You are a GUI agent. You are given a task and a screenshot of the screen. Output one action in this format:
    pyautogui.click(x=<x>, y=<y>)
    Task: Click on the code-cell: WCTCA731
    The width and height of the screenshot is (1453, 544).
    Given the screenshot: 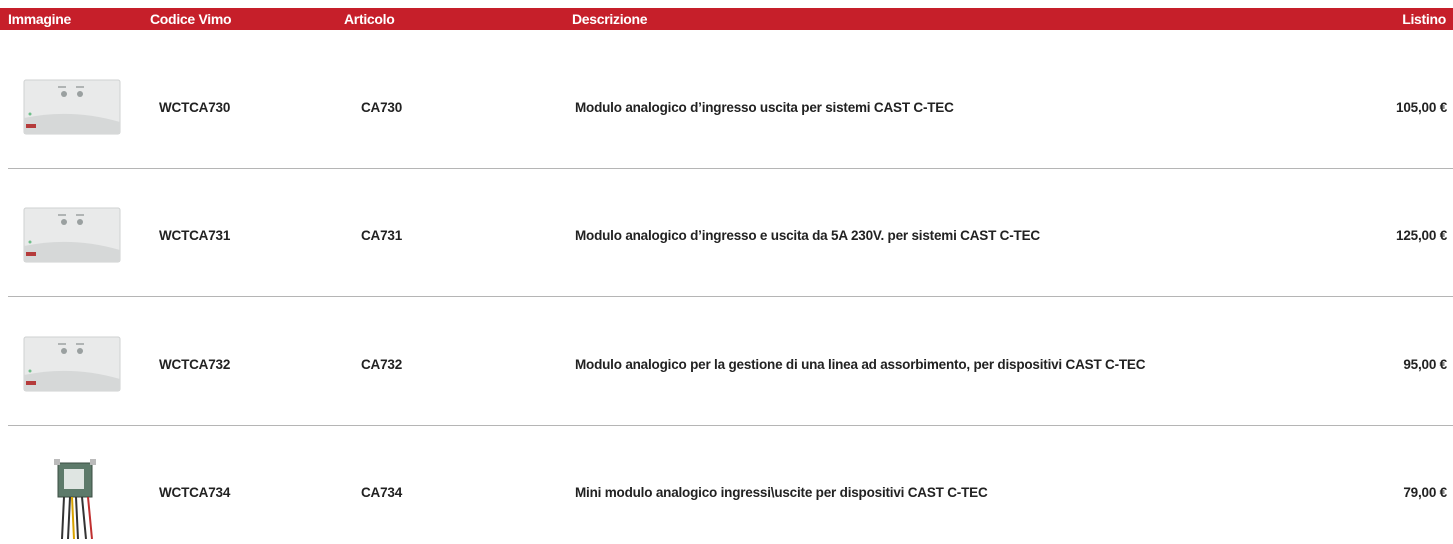 What is the action you would take?
    pyautogui.click(x=195, y=235)
    